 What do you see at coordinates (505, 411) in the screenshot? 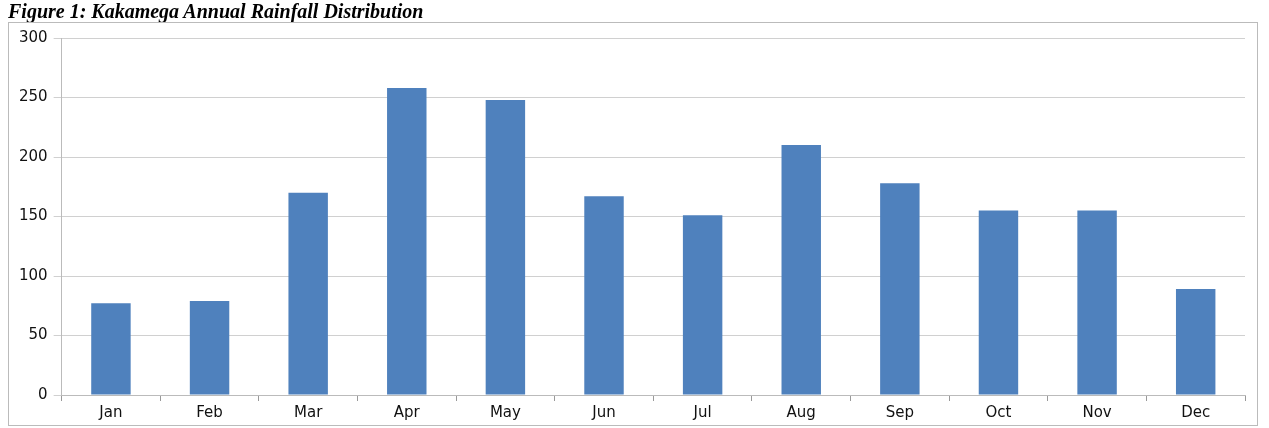
I see `x-tick-label: May` at bounding box center [505, 411].